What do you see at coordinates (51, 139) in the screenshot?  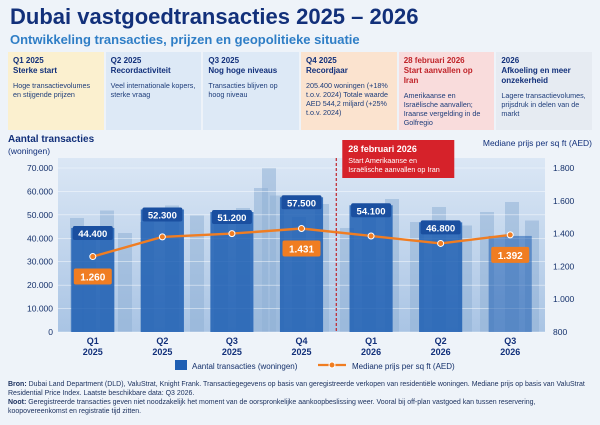 I see `y-left-axis-title: Aantal transacties` at bounding box center [51, 139].